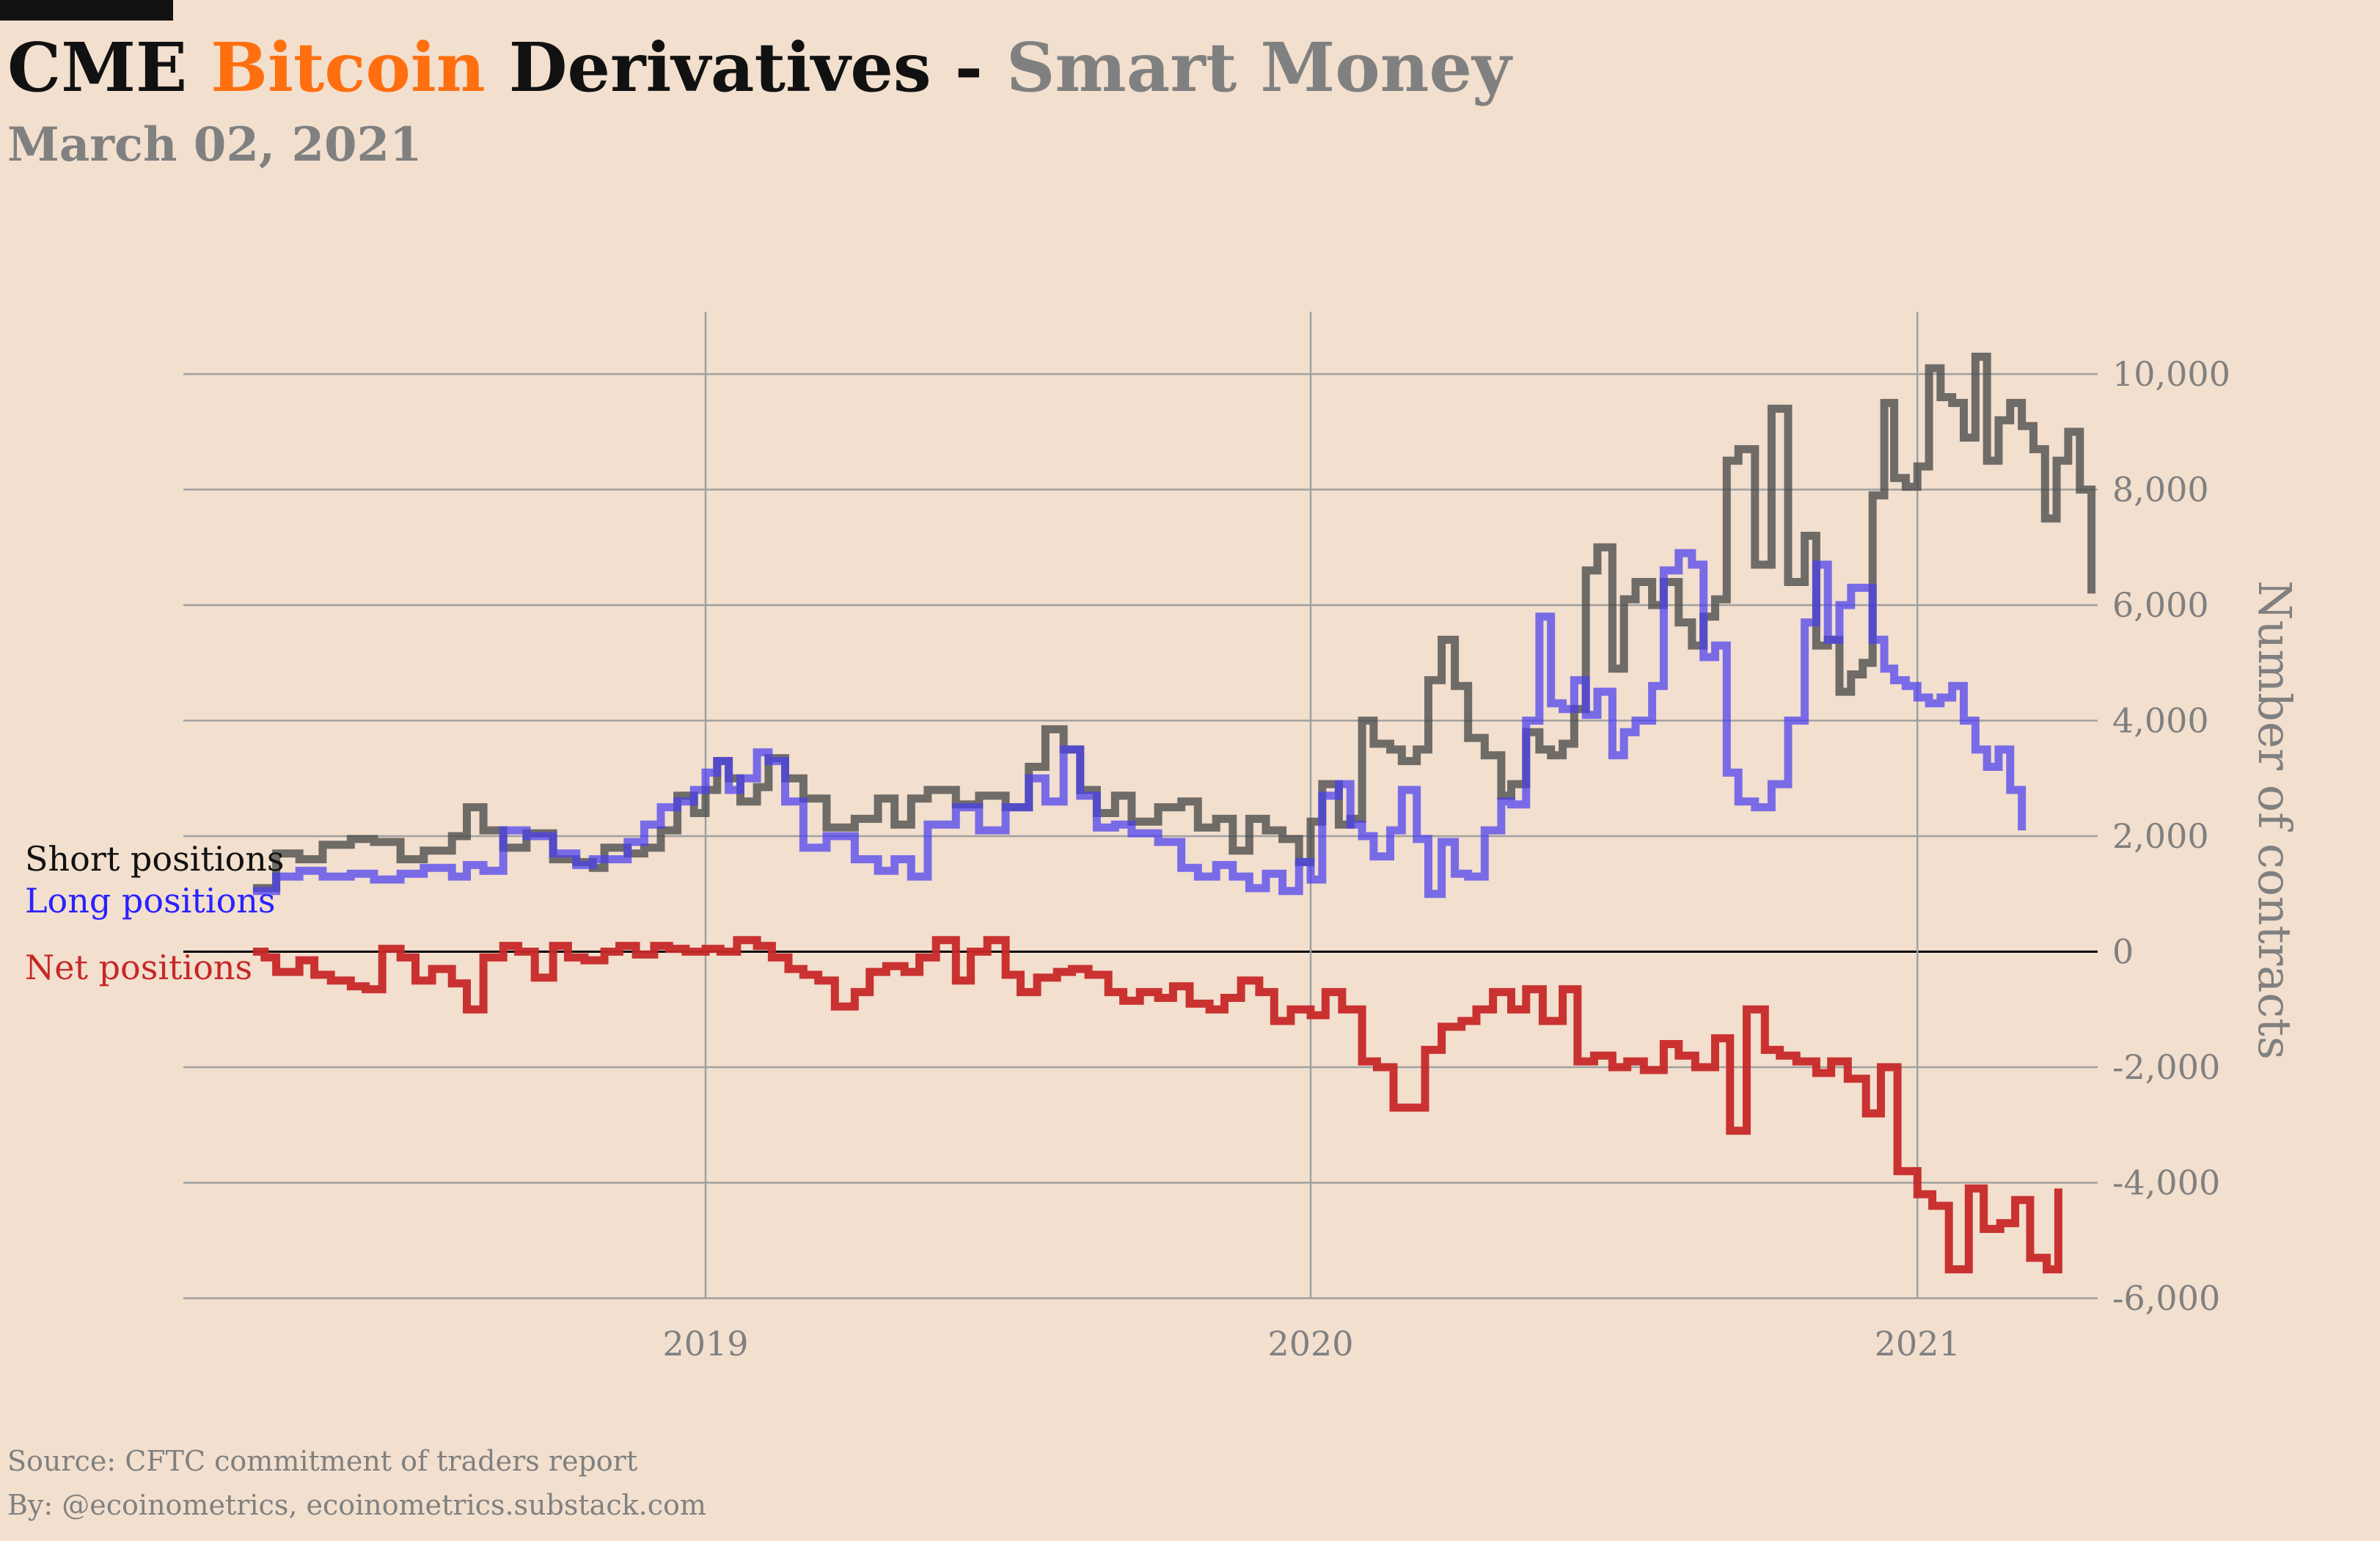 Image resolution: width=2380 pixels, height=1541 pixels. What do you see at coordinates (2160, 836) in the screenshot?
I see `y-tick-label: 2,000` at bounding box center [2160, 836].